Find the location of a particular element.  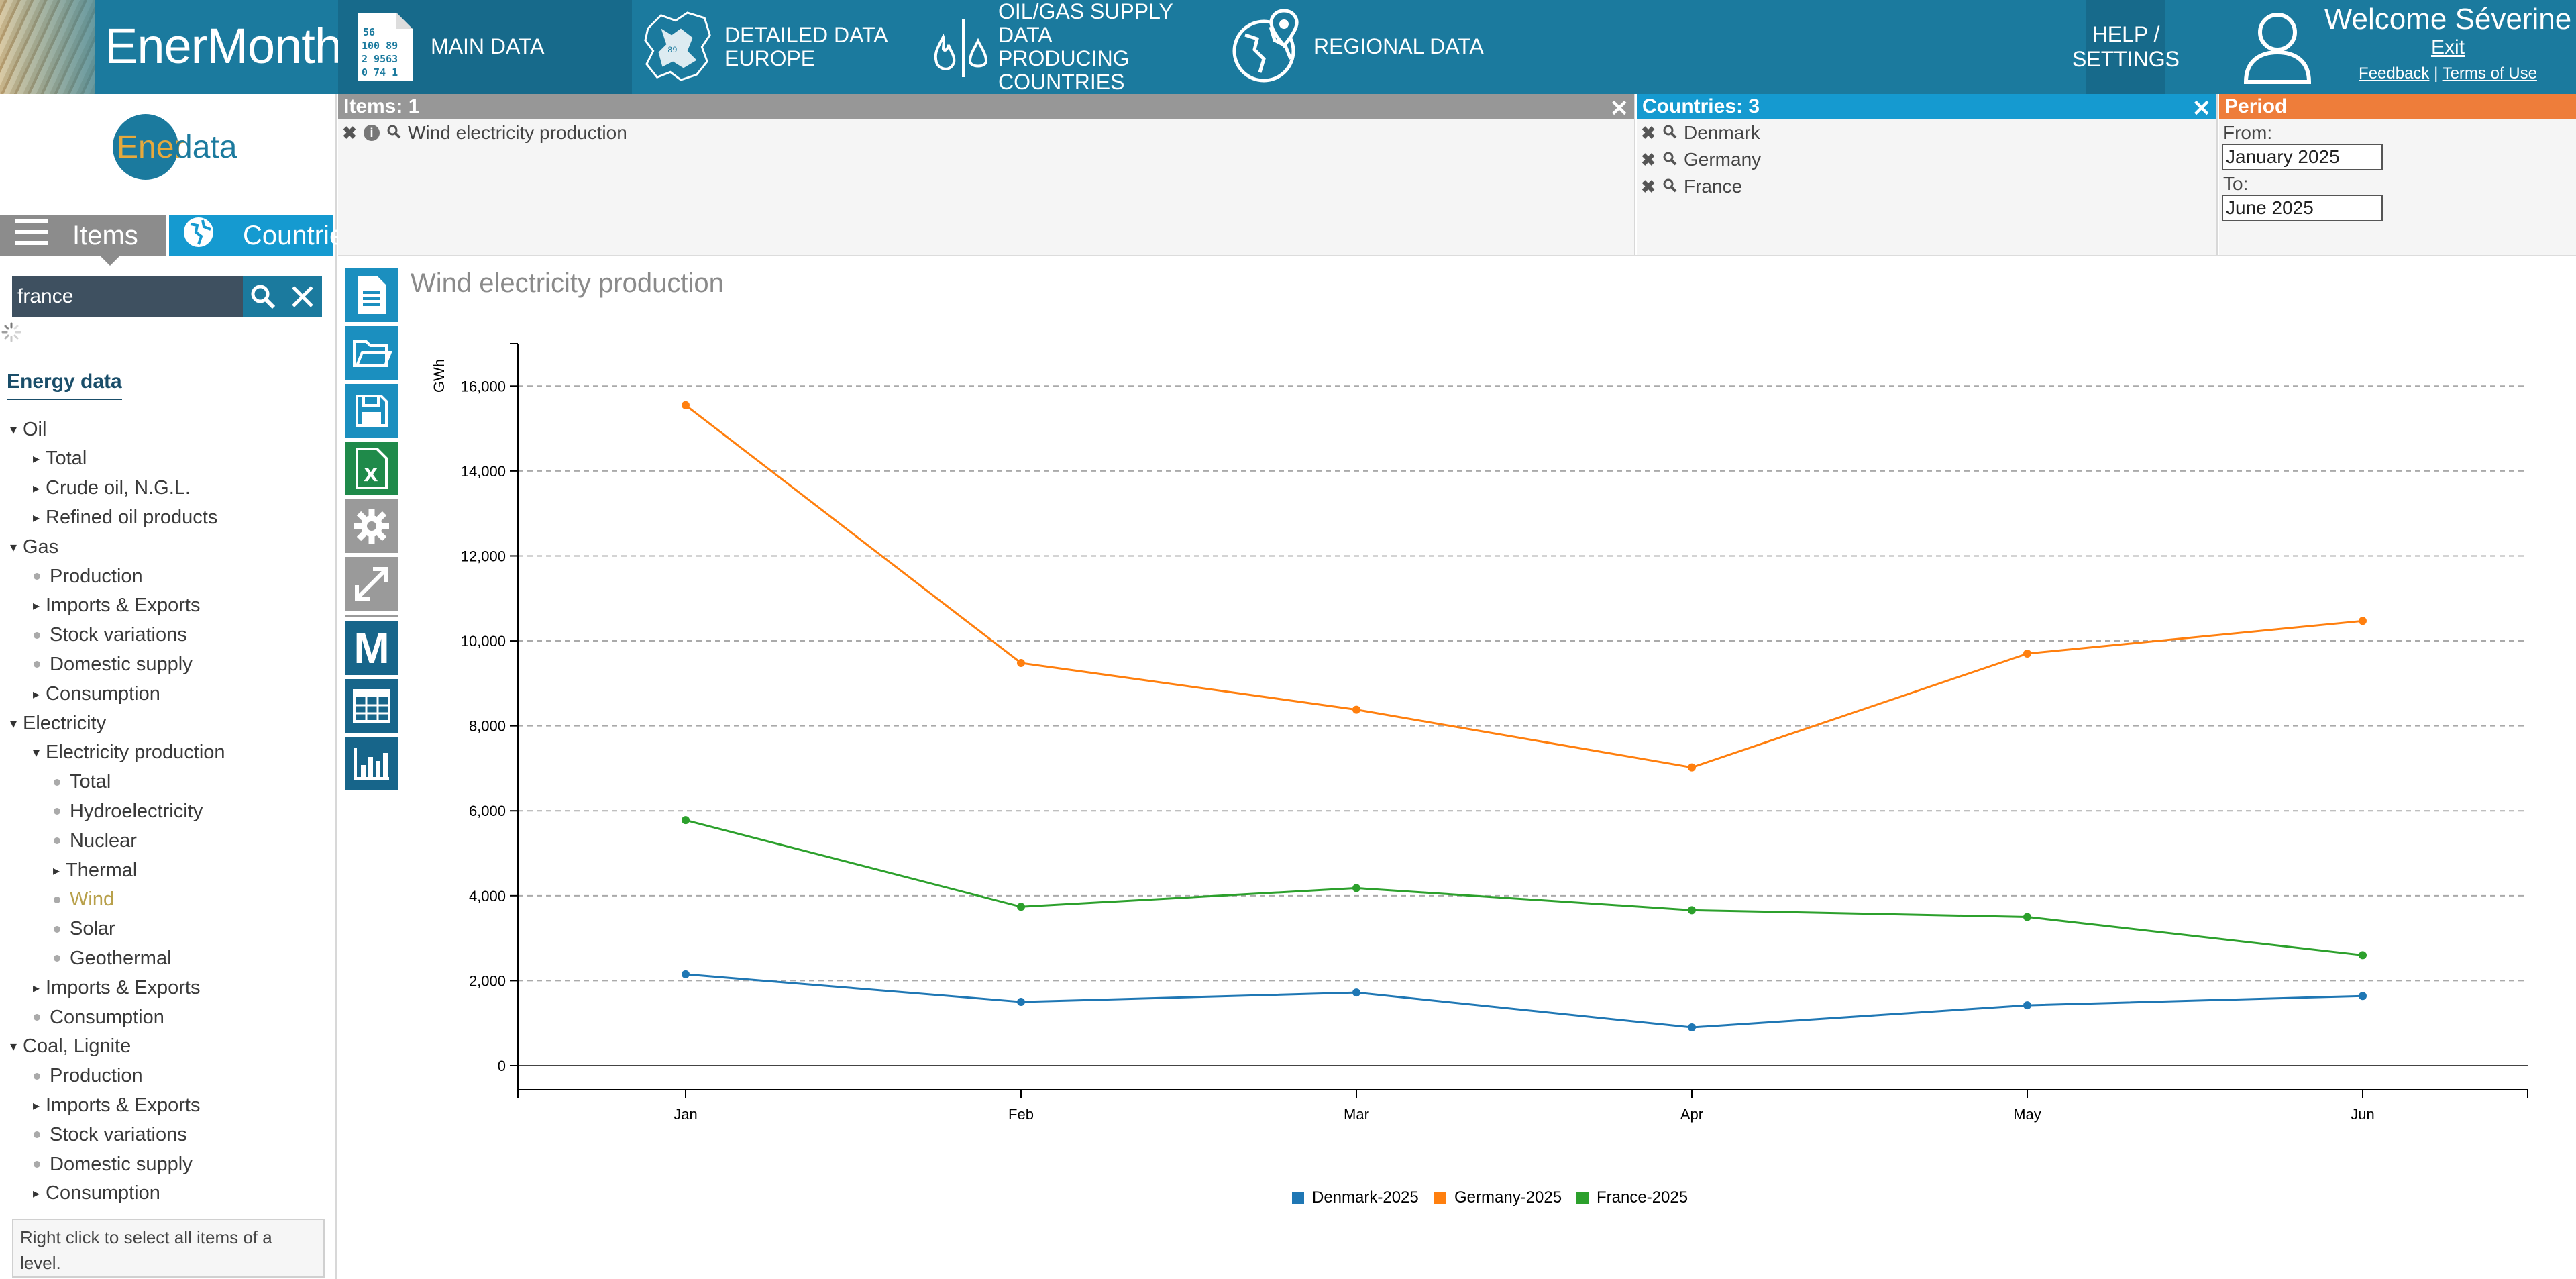

tree-node: ▾ Gas is located at coordinates (32, 546).